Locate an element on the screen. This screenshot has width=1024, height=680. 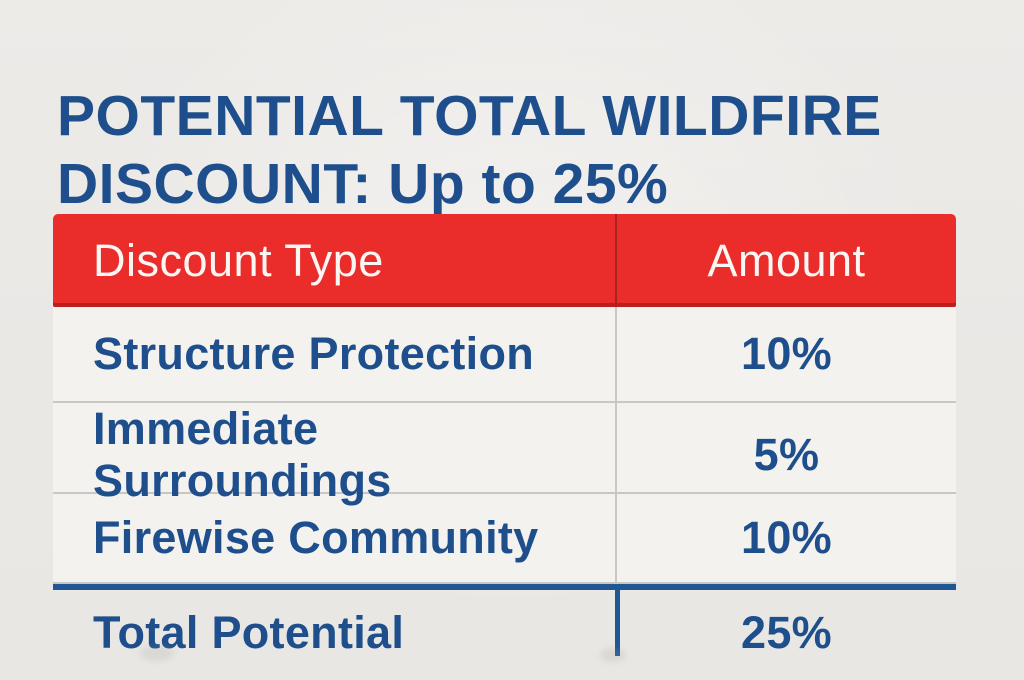
row-cell-amount: 5% is located at coordinates (786, 455).